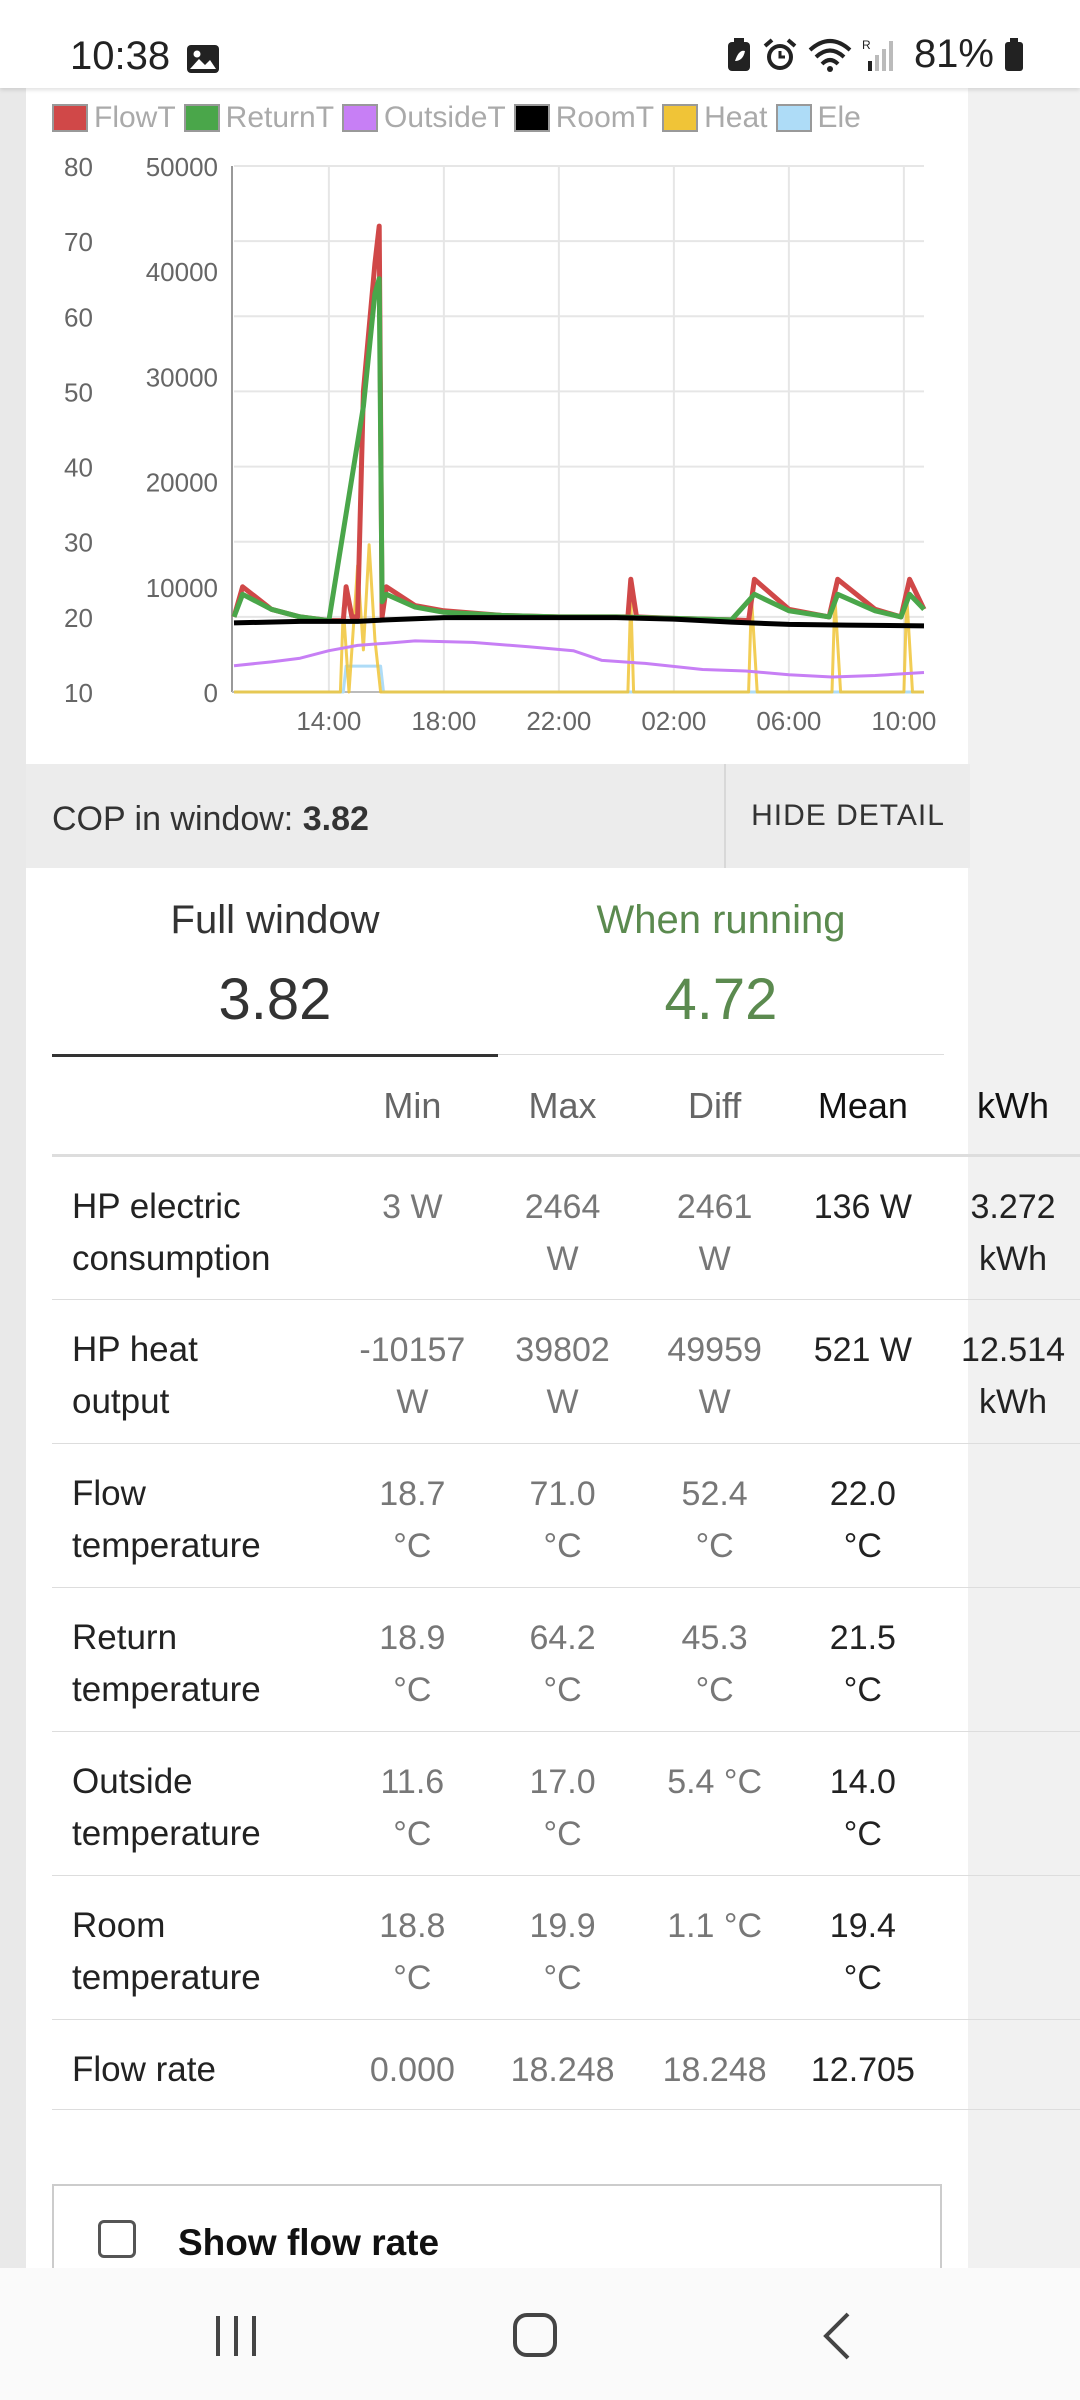 This screenshot has height=2400, width=1080. What do you see at coordinates (863, 1803) in the screenshot?
I see `table-cell-mean: 14.0 °C` at bounding box center [863, 1803].